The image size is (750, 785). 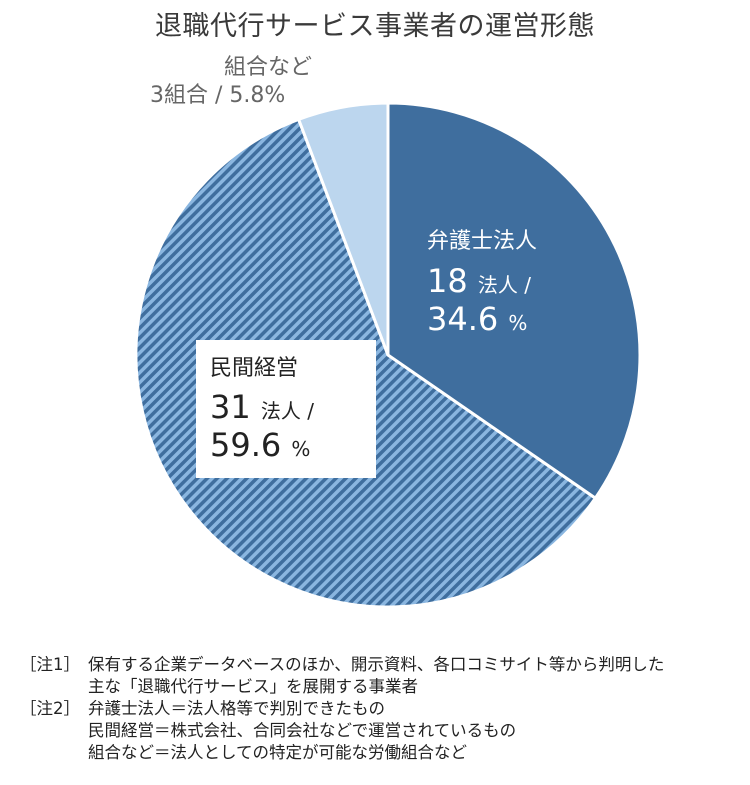 What do you see at coordinates (218, 95) in the screenshot?
I see `label-other-detail: 3組合 / 5.8%` at bounding box center [218, 95].